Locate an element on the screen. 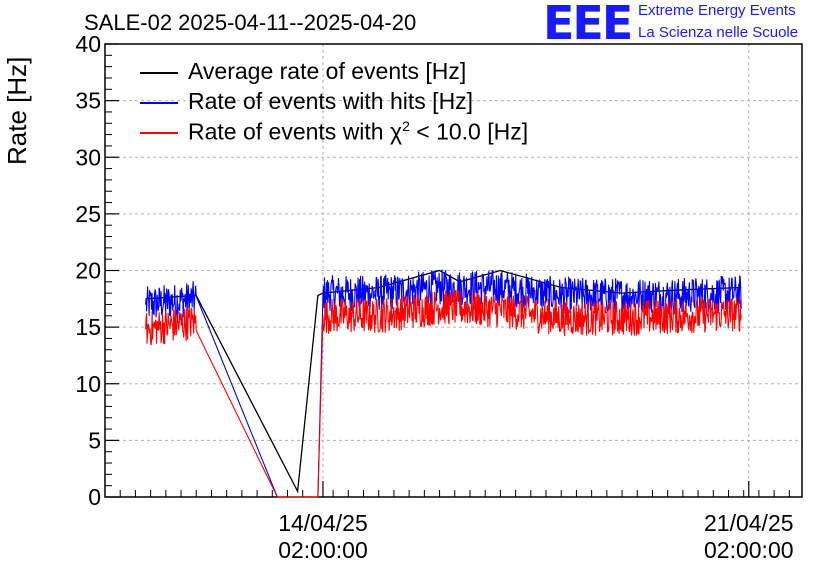  legend-label-chi2-suffix: < 10.0 [Hz] is located at coordinates (469, 131).